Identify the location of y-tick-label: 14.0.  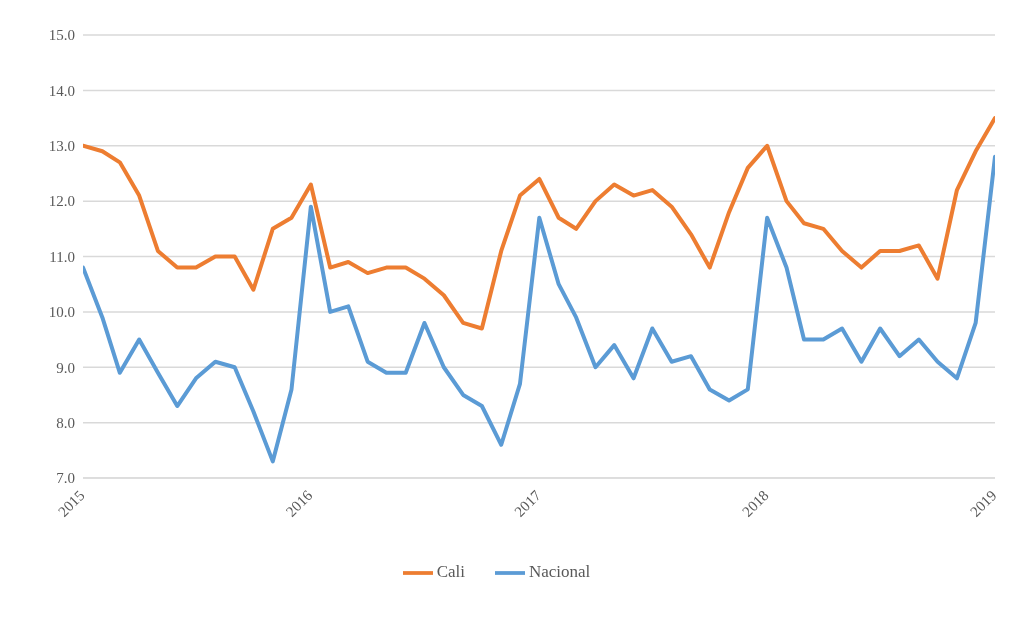
(61, 90).